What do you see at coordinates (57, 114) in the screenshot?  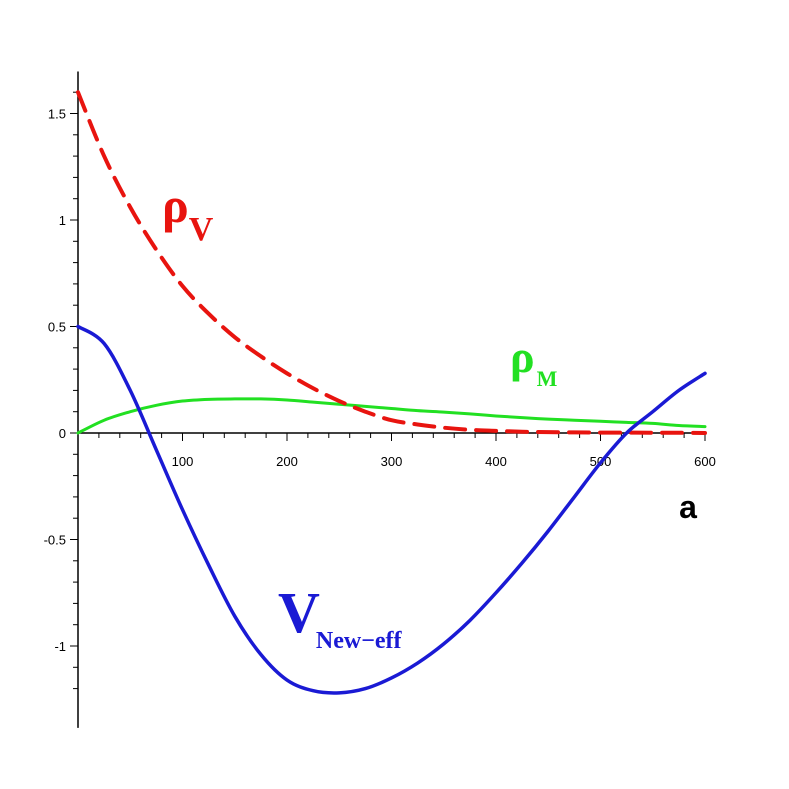 I see `y-tick-label: 1.5` at bounding box center [57, 114].